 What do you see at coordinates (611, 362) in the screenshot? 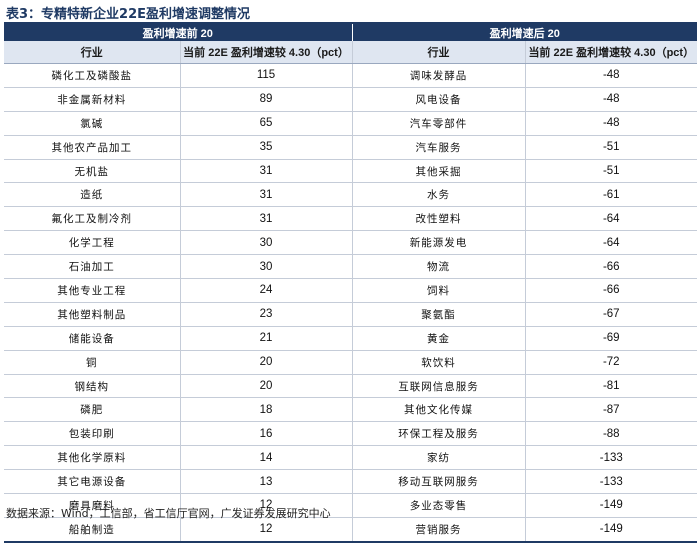
I see `value-cell-bottom: -72` at bounding box center [611, 362].